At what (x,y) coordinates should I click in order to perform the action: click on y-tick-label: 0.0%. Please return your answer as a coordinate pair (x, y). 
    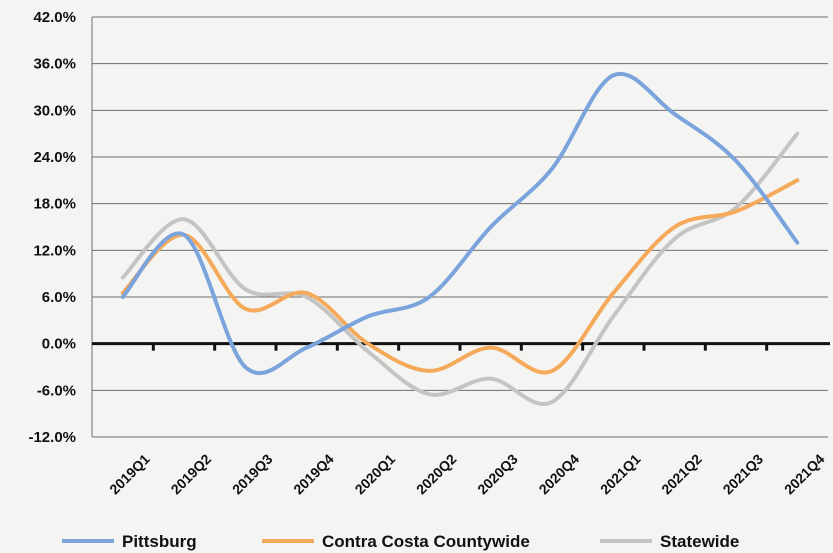
    Looking at the image, I should click on (59, 344).